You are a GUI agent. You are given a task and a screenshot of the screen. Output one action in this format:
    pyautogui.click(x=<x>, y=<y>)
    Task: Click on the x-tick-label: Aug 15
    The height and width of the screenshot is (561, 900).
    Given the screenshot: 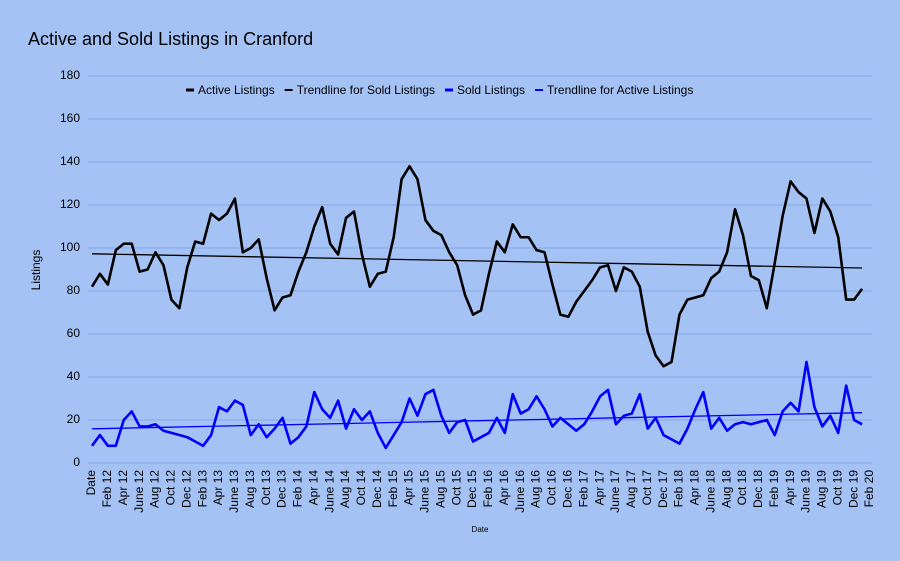 What is the action you would take?
    pyautogui.click(x=440, y=489)
    